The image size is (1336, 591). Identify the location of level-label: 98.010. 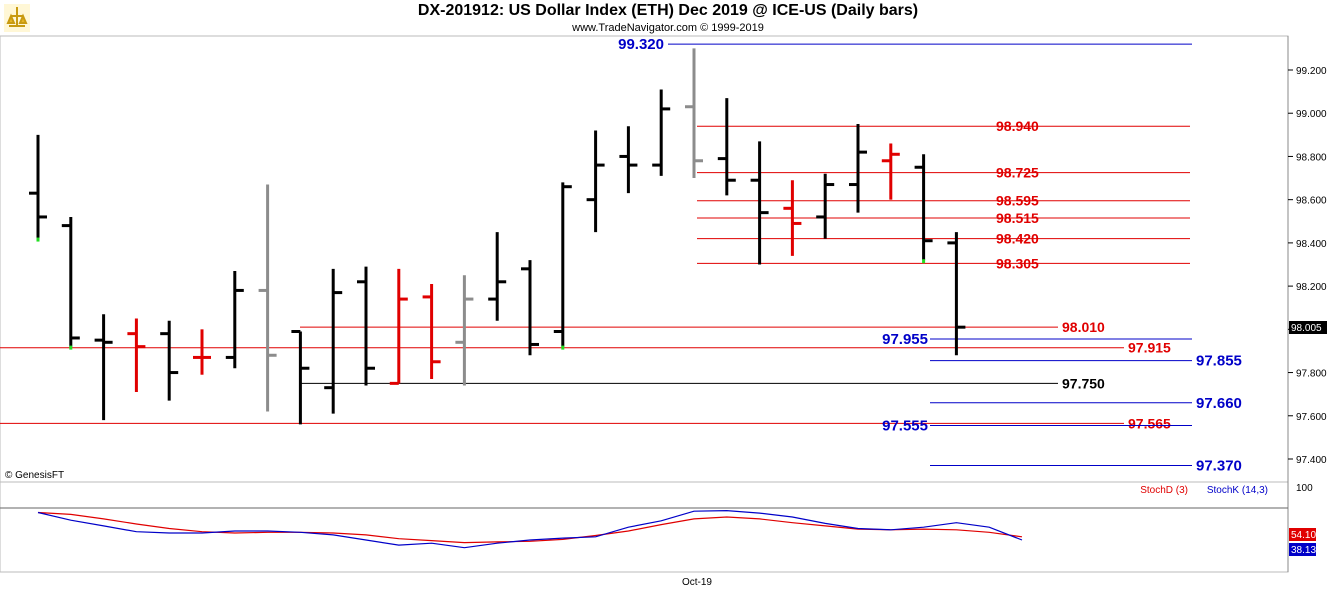
(1083, 327).